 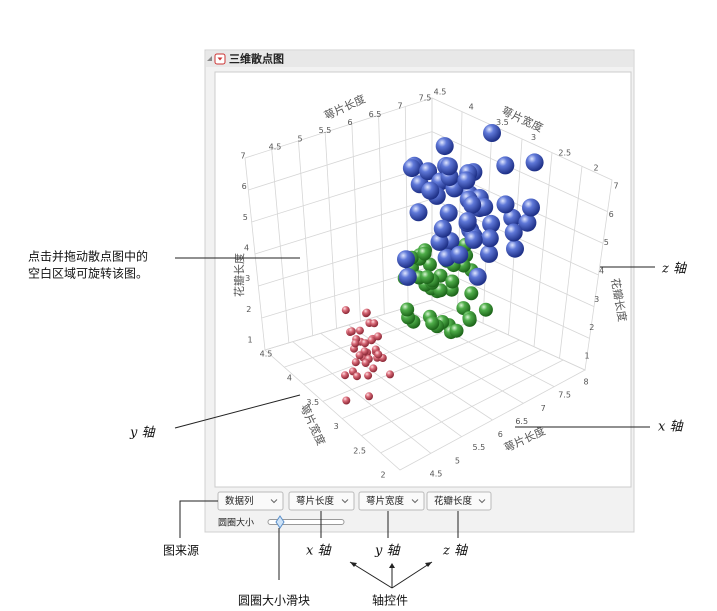 What do you see at coordinates (425, 98) in the screenshot?
I see `tick-label: 7.5` at bounding box center [425, 98].